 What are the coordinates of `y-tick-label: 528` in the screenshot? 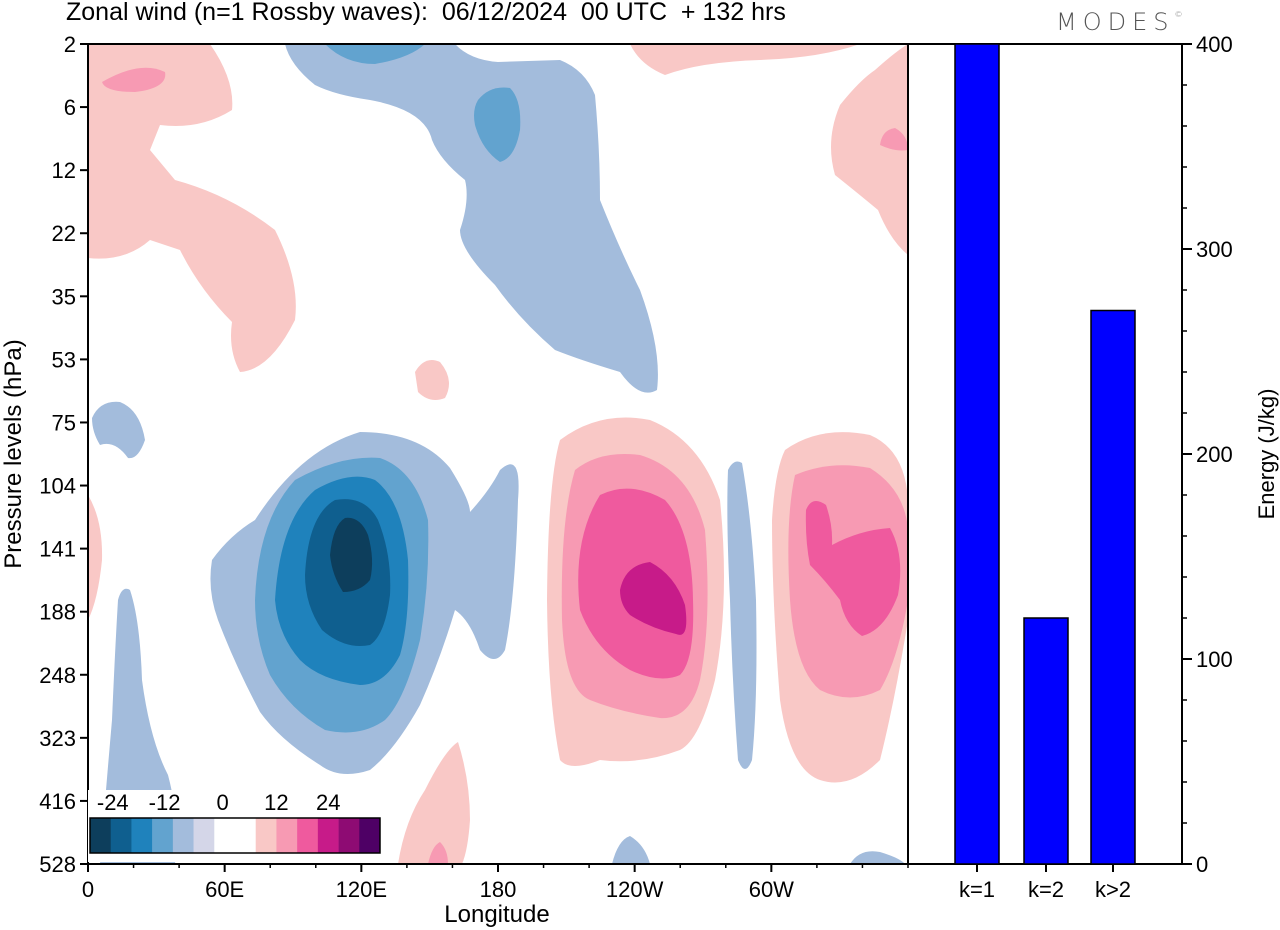 It's located at (57, 864).